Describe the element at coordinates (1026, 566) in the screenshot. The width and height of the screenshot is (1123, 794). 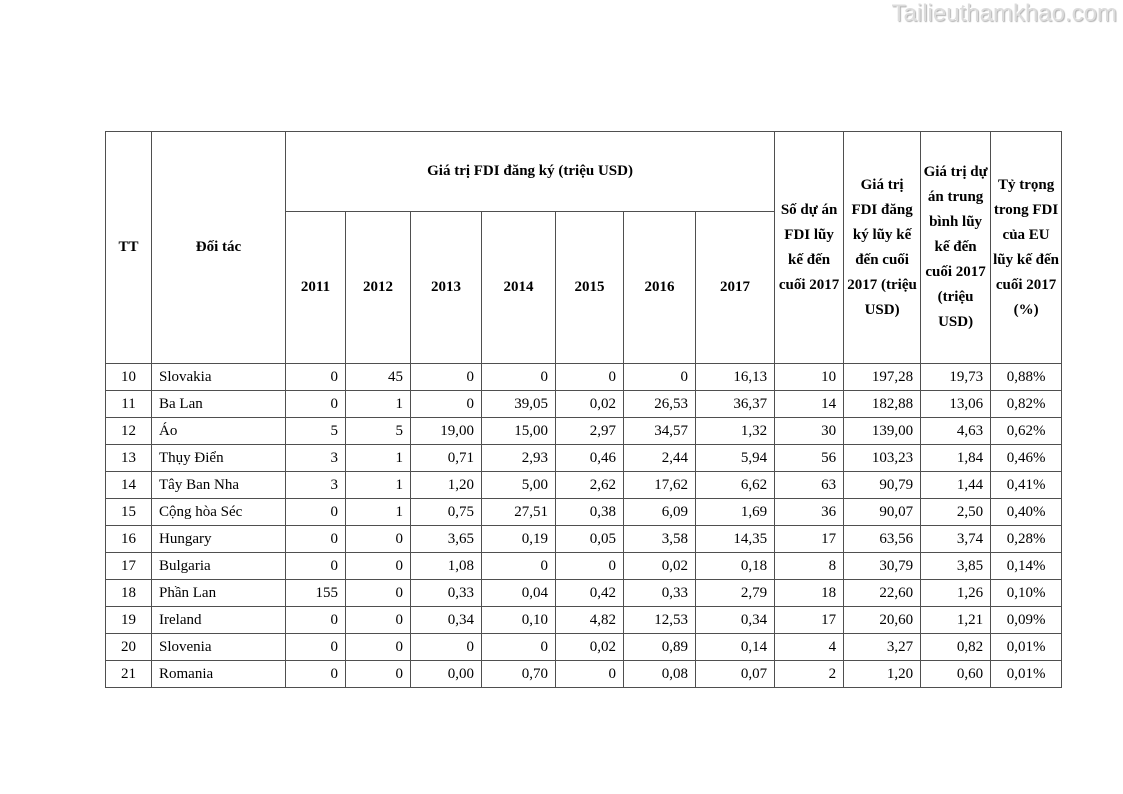
I see `eu-share-value: 0,14%` at that location.